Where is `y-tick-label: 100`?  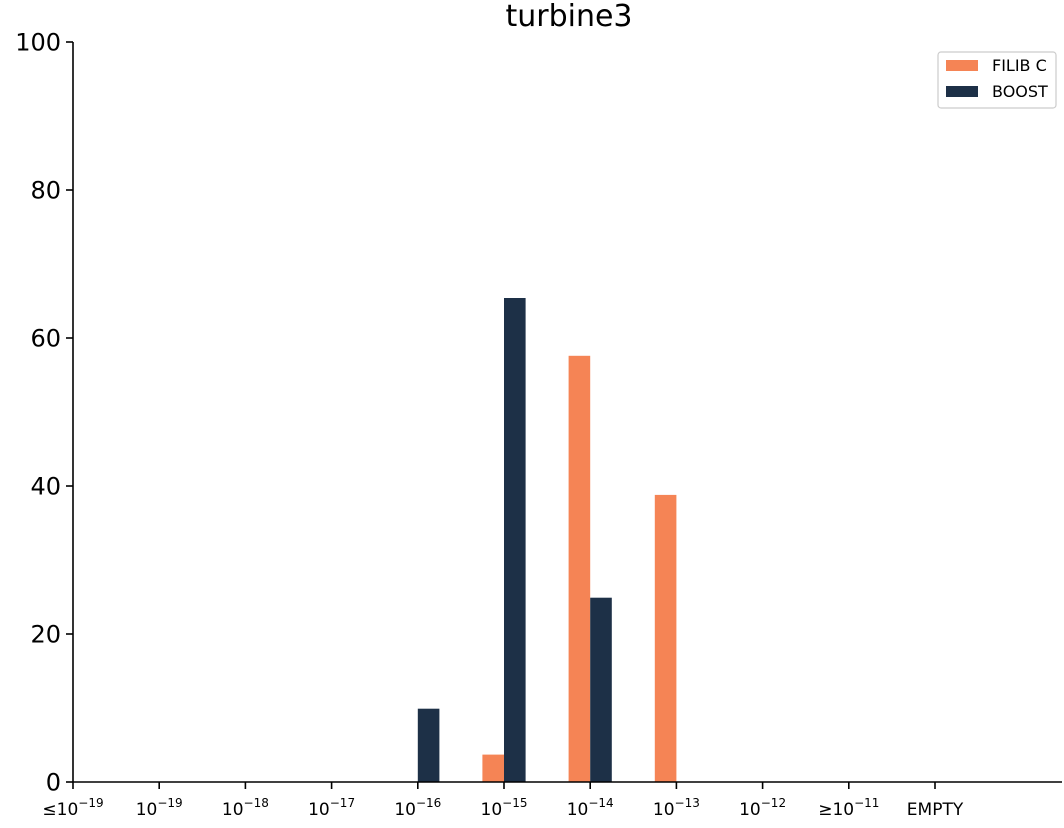
y-tick-label: 100 is located at coordinates (38, 43).